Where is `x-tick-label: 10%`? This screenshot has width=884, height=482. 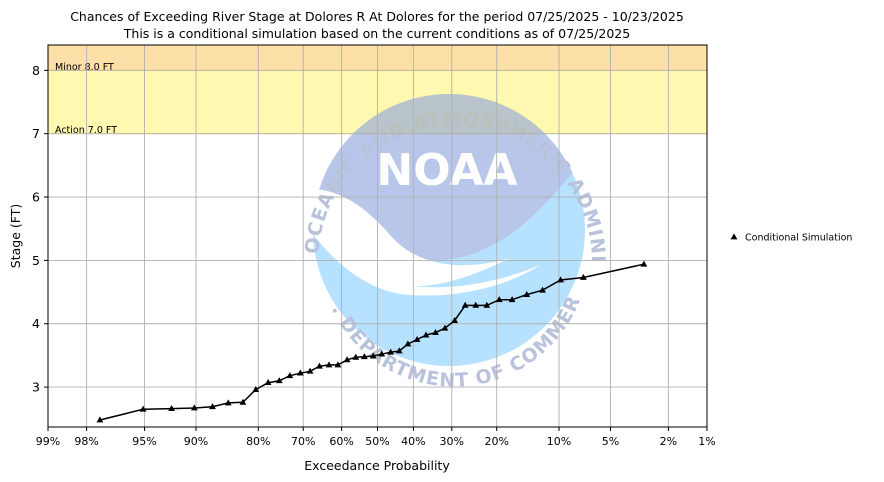
x-tick-label: 10% is located at coordinates (559, 441).